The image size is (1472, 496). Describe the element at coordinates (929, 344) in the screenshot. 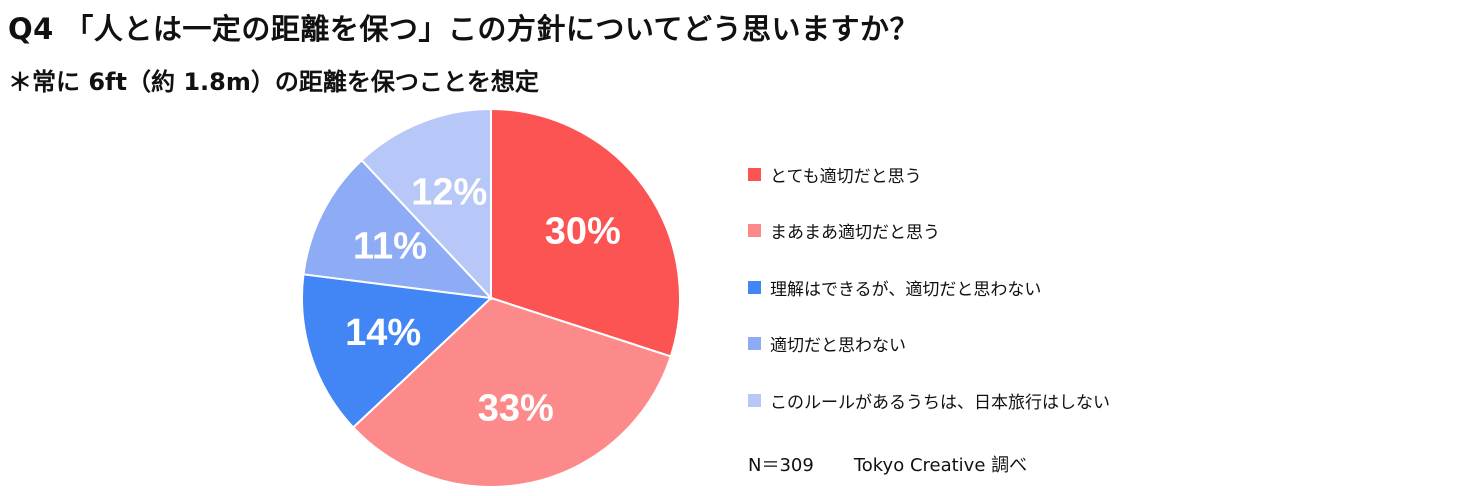

I see `legend-item: 適切だと思わない` at that location.